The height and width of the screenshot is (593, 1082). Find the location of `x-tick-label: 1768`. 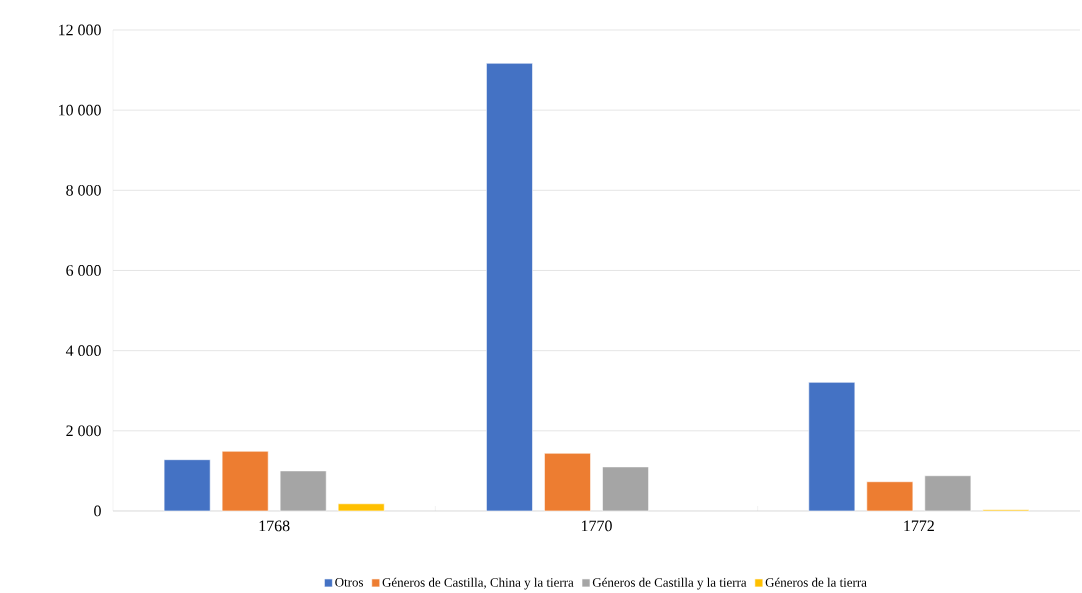

x-tick-label: 1768 is located at coordinates (274, 526).